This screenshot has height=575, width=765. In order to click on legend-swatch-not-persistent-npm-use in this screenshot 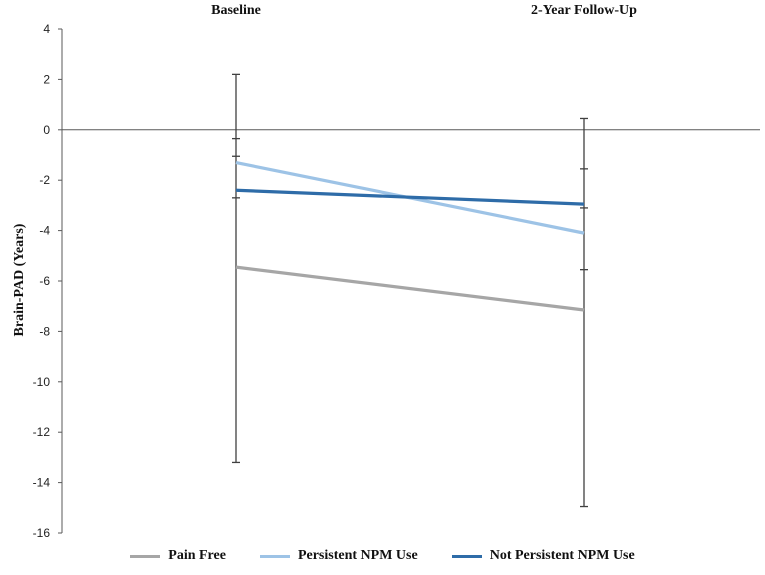, I will do `click(466, 556)`.